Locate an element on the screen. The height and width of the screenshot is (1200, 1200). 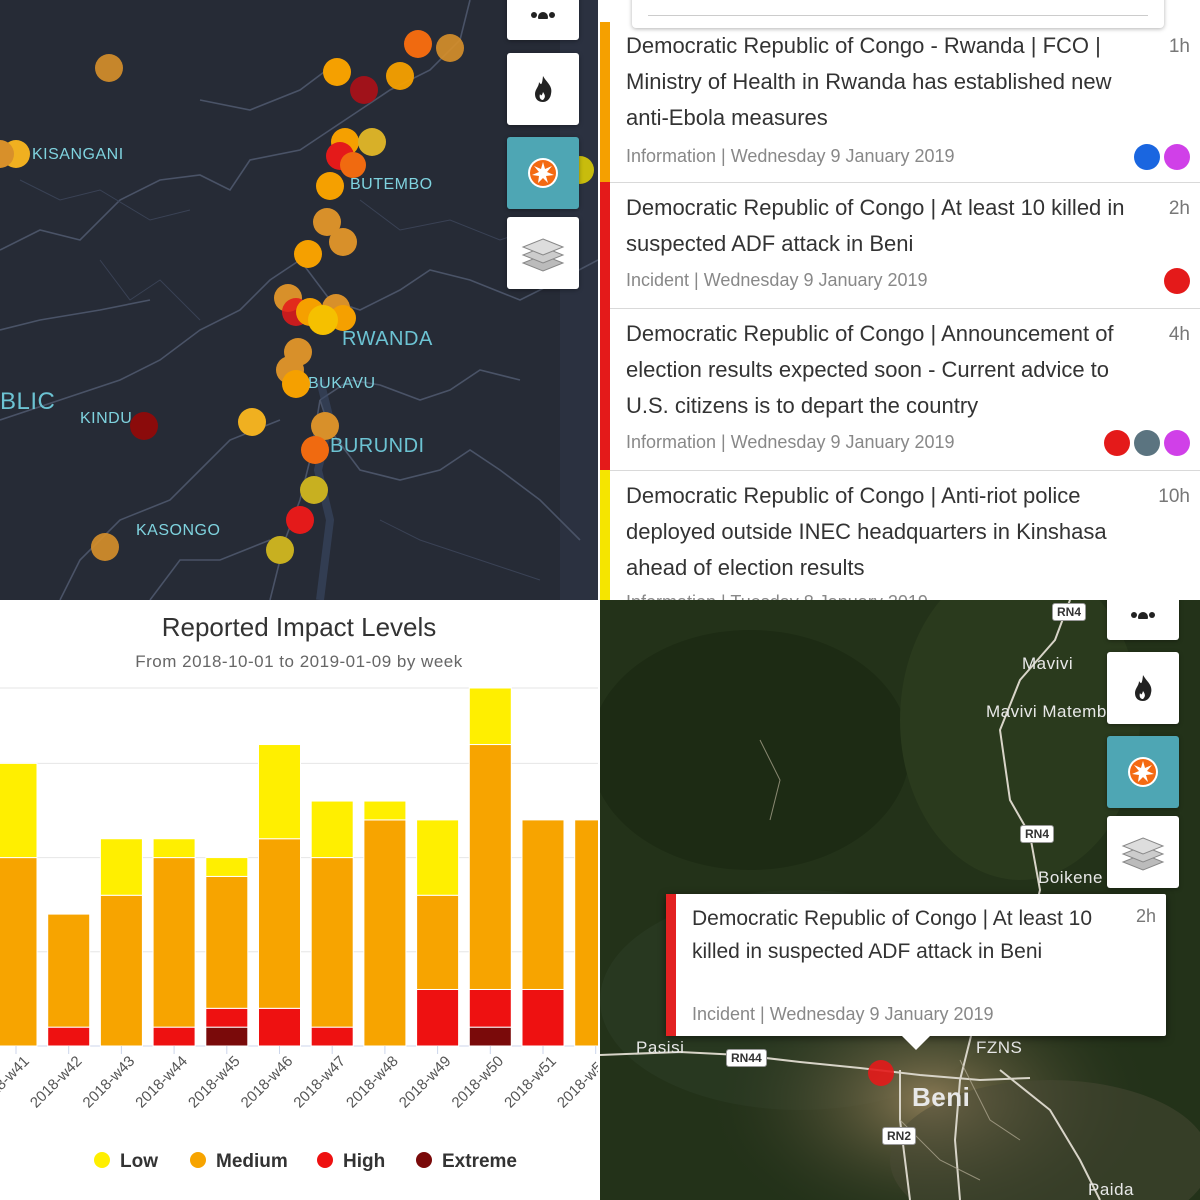
feed-item-age: 4h is located at coordinates (1179, 334).